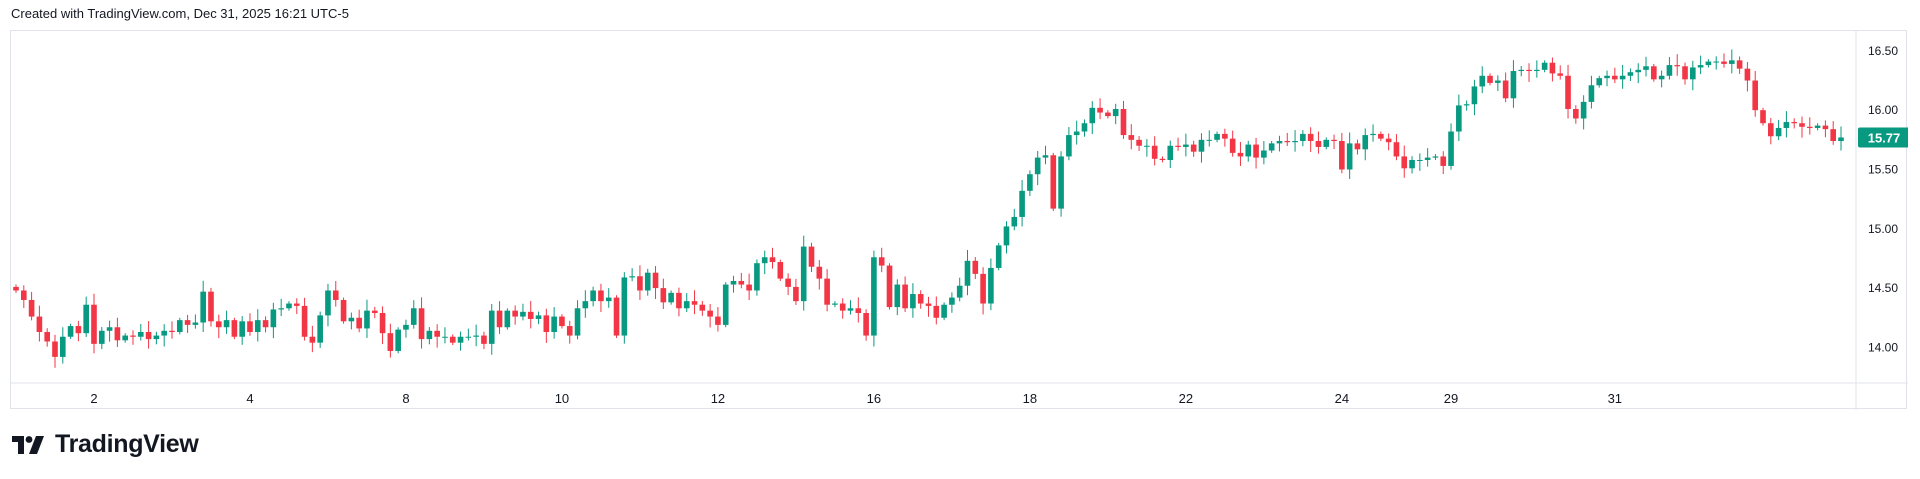 The height and width of the screenshot is (479, 1920). Describe the element at coordinates (1883, 288) in the screenshot. I see `y-tick-label: 14.50` at that location.